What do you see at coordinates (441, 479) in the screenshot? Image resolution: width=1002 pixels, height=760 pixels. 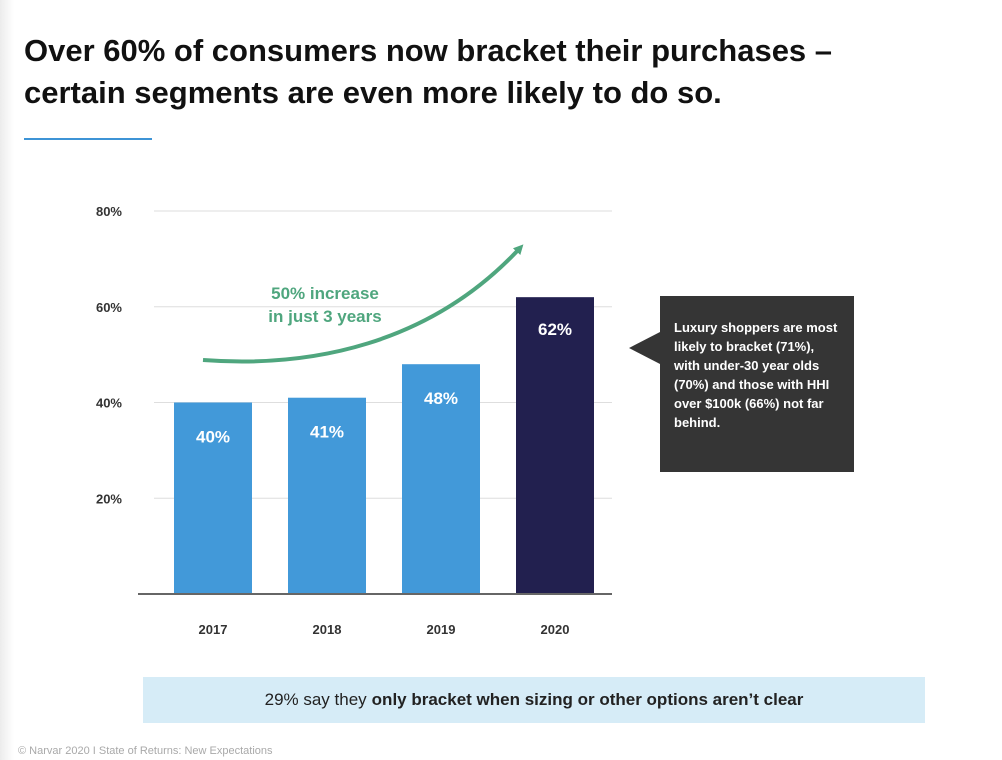 I see `bar-2019` at bounding box center [441, 479].